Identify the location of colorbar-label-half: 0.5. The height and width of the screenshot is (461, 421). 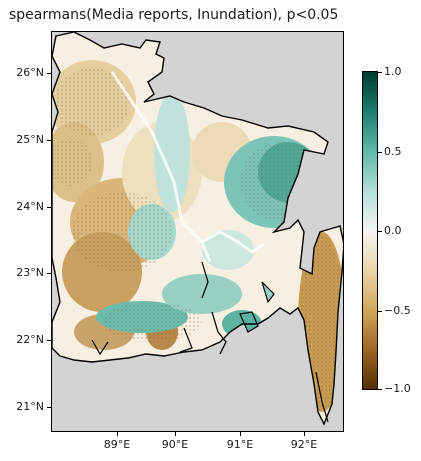
(393, 151).